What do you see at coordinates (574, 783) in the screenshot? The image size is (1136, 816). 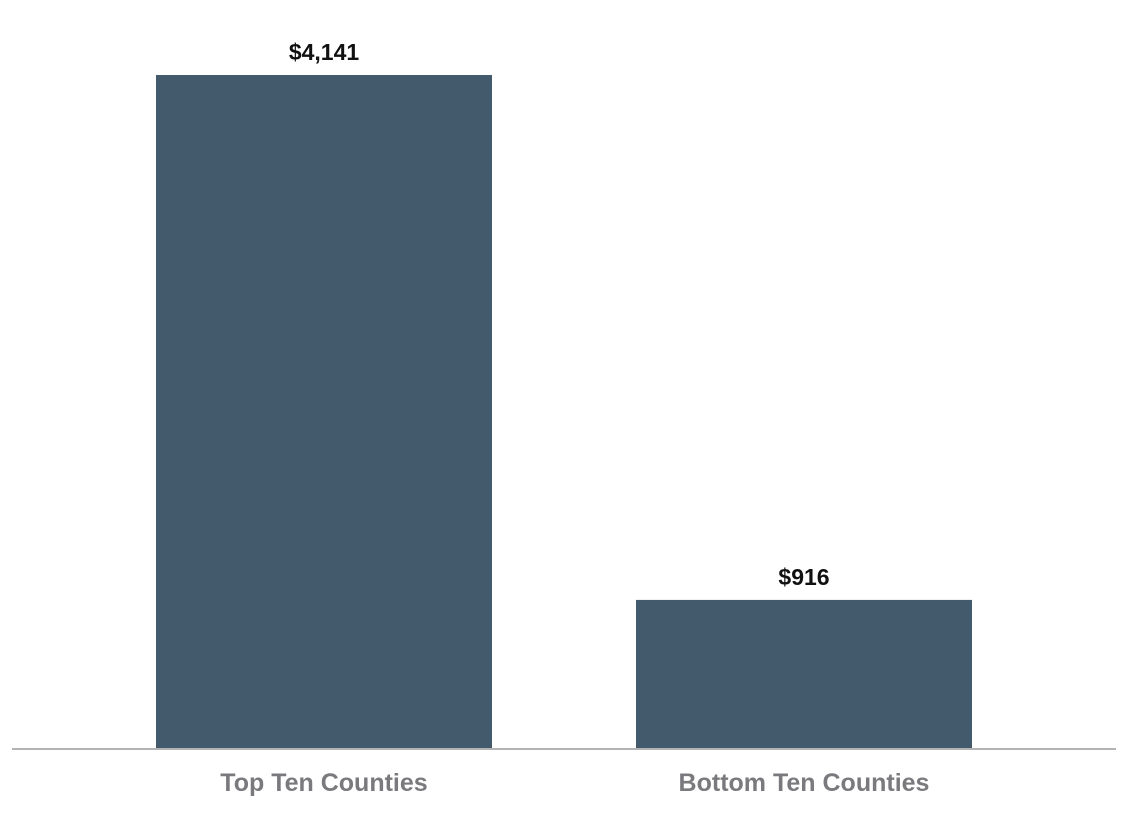 I see `category-labels-group: Top Ten Counties Bottom Ten Counties` at bounding box center [574, 783].